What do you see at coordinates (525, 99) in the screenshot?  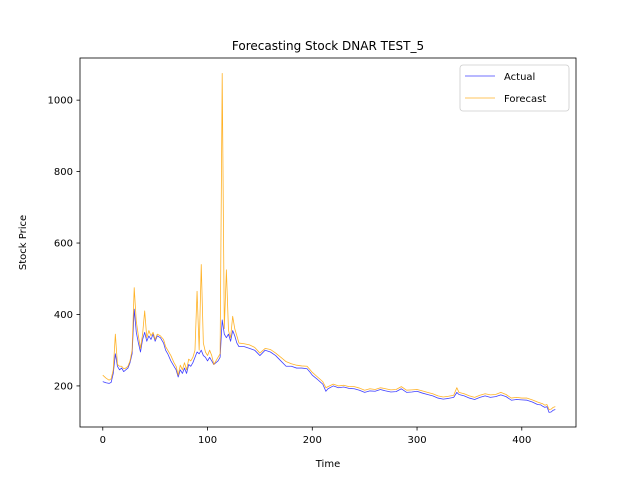 I see `legend-label-forecast: Forecast` at bounding box center [525, 99].